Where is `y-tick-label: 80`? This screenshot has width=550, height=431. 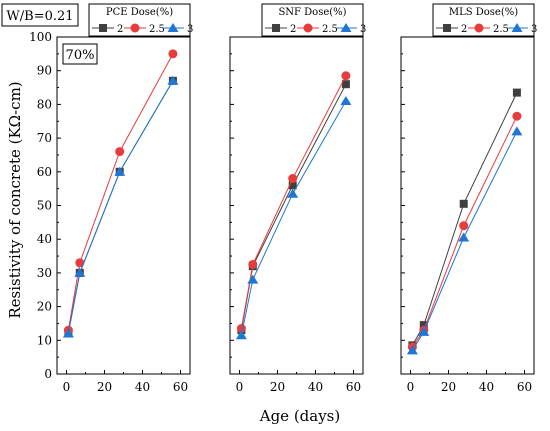 y-tick-label: 80 is located at coordinates (44, 104).